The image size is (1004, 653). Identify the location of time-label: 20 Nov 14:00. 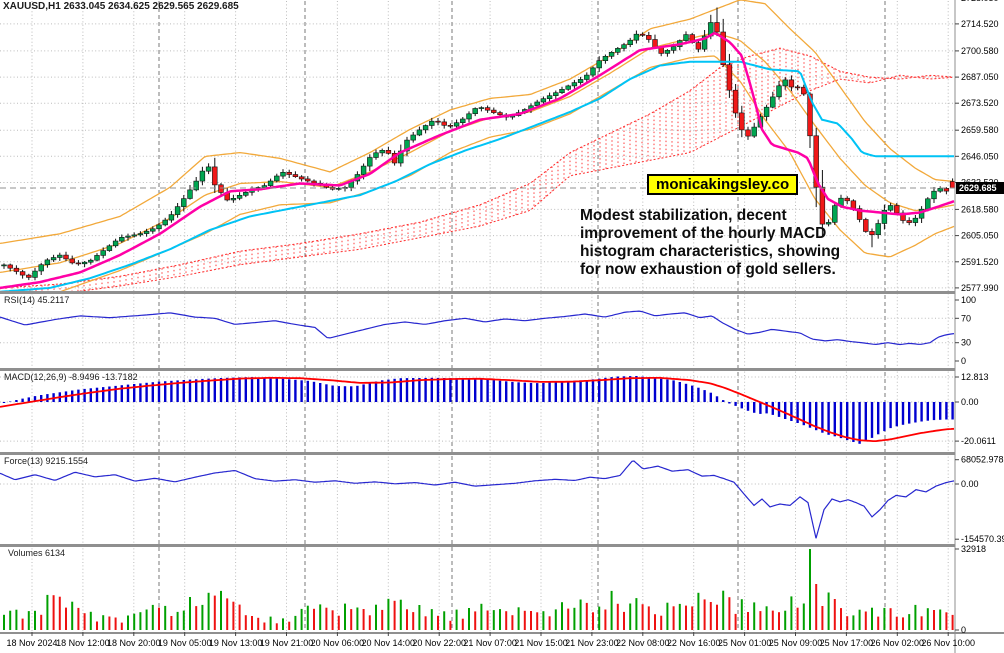
(389, 643).